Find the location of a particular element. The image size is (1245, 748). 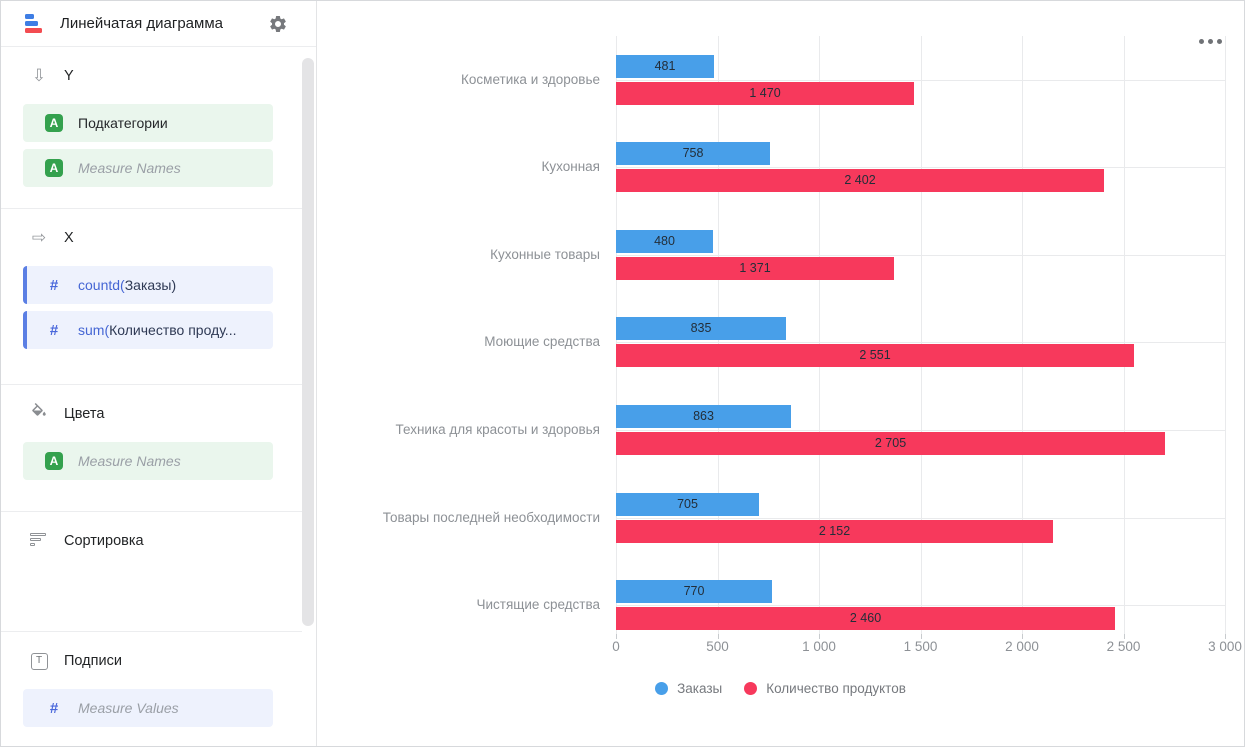

section-y-label: ⇩ Y is located at coordinates (151, 76).